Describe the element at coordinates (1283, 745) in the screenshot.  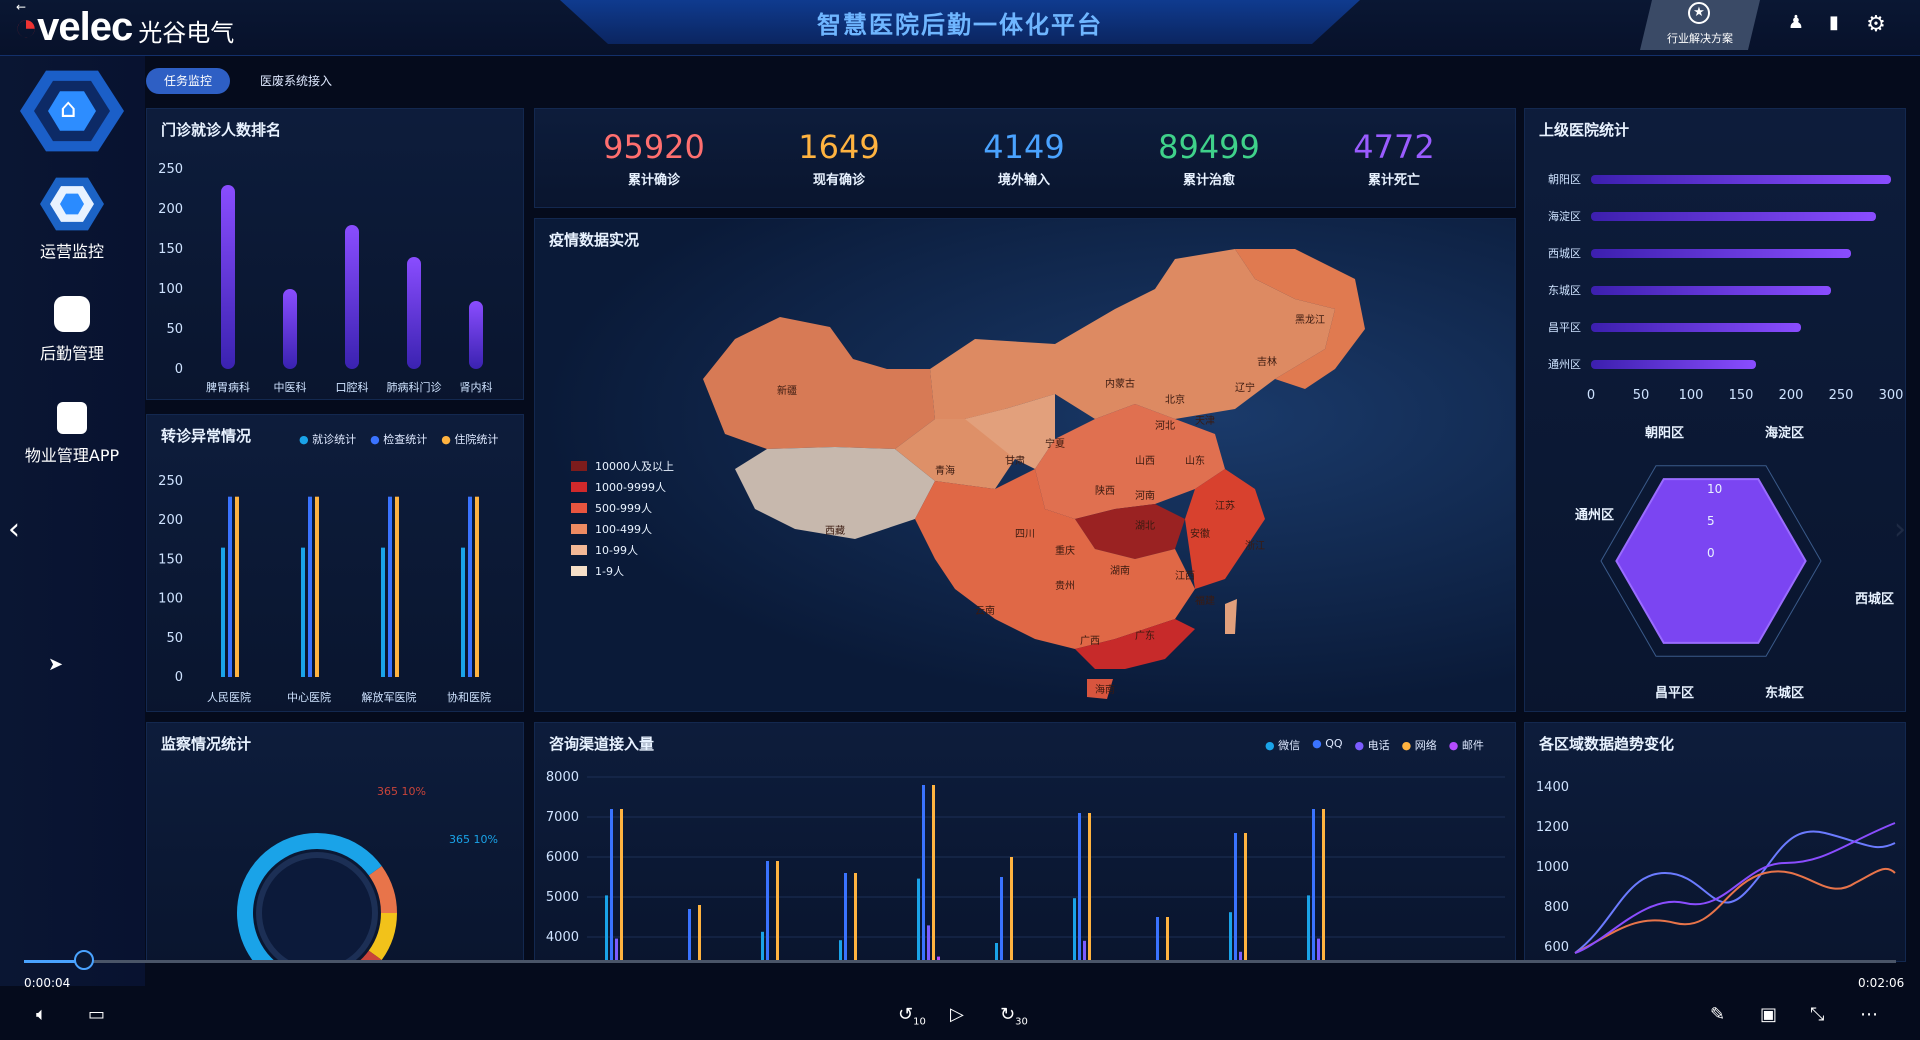
I see `legend-item: ● 微信` at that location.